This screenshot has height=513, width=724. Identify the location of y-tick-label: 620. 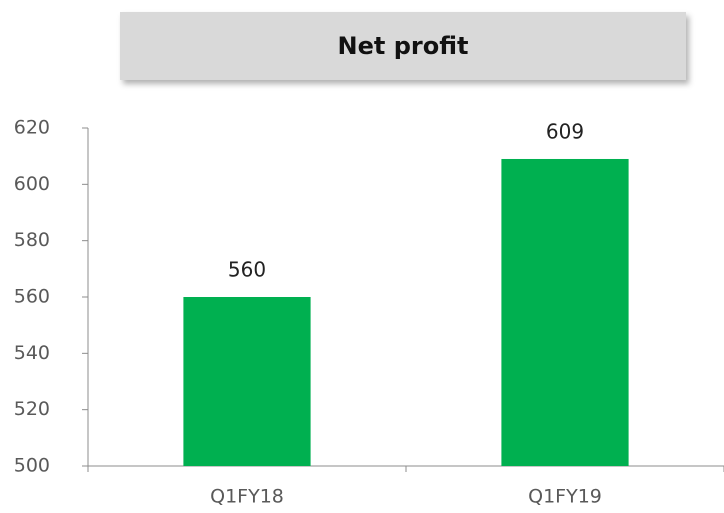
(32, 128).